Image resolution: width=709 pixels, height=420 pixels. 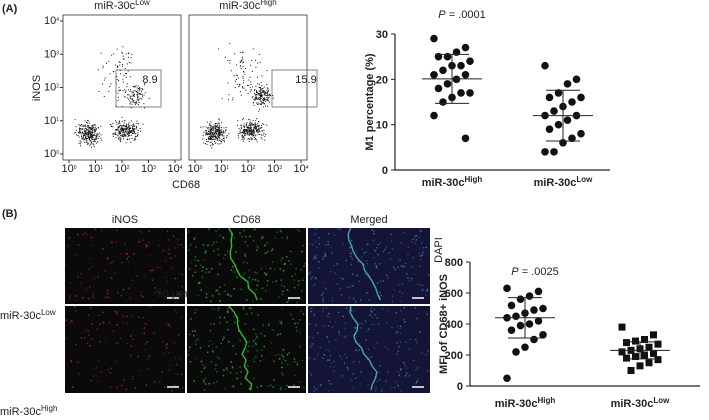 I want to click on tick-base: 10, so click(x=50, y=154).